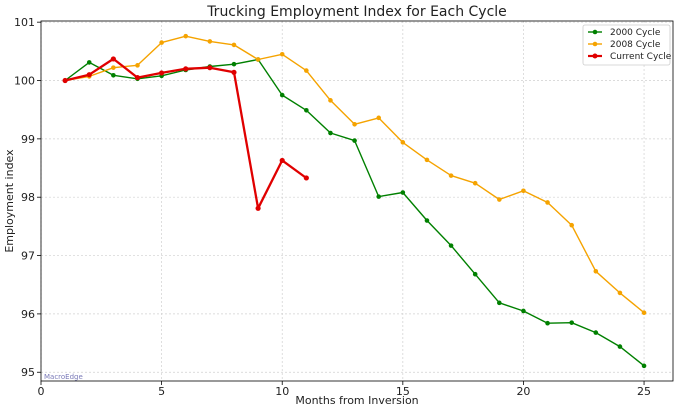 This screenshot has height=412, width=680. I want to click on legend-box, so click(626, 45).